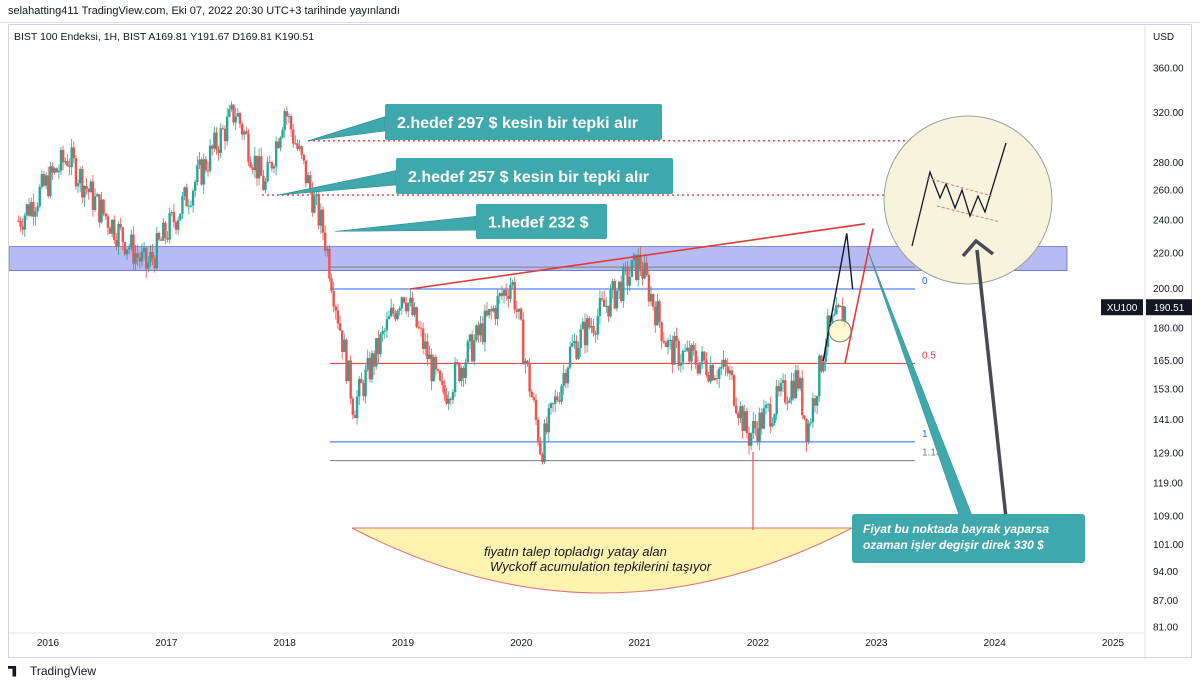 This screenshot has height=685, width=1200. What do you see at coordinates (758, 643) in the screenshot?
I see `x-tick-label: 2022` at bounding box center [758, 643].